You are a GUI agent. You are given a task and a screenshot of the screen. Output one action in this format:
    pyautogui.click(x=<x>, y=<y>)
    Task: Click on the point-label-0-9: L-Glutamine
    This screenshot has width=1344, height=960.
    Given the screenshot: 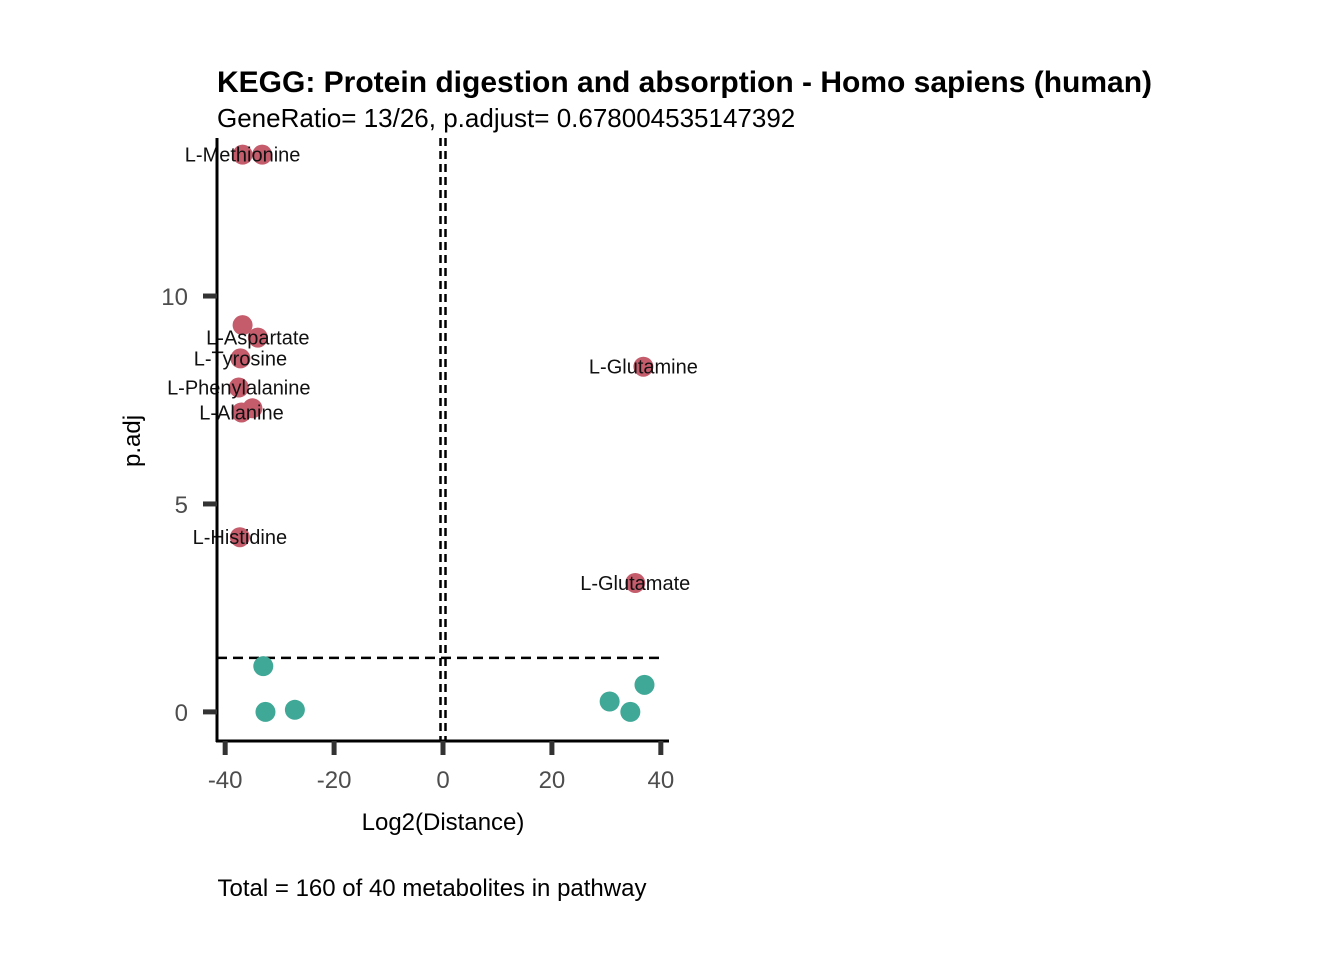 What is the action you would take?
    pyautogui.click(x=643, y=368)
    